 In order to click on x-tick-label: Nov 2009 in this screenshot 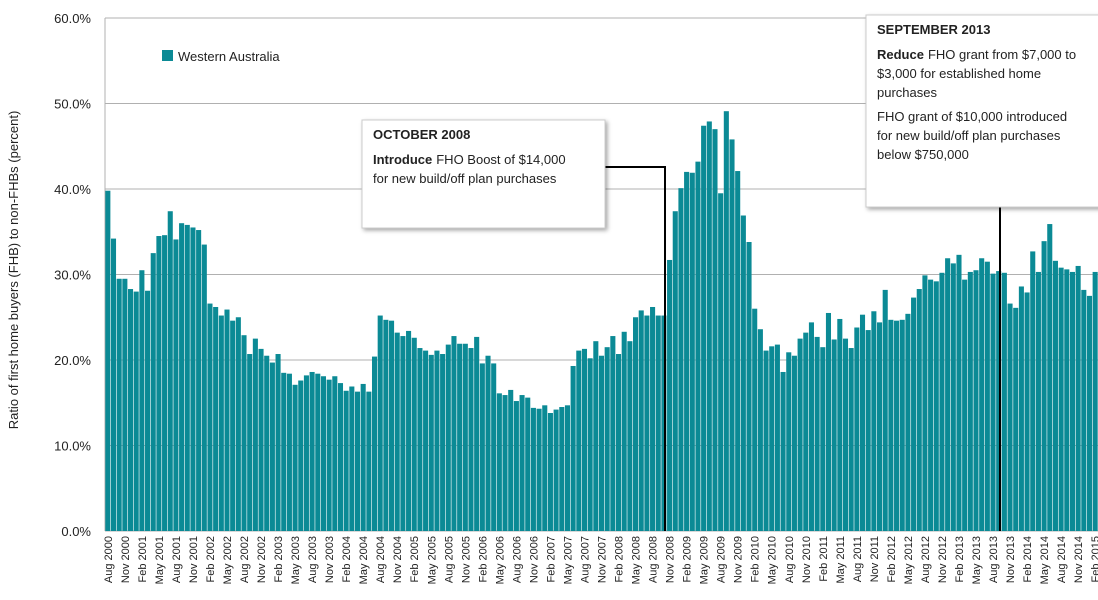, I will do `click(739, 559)`.